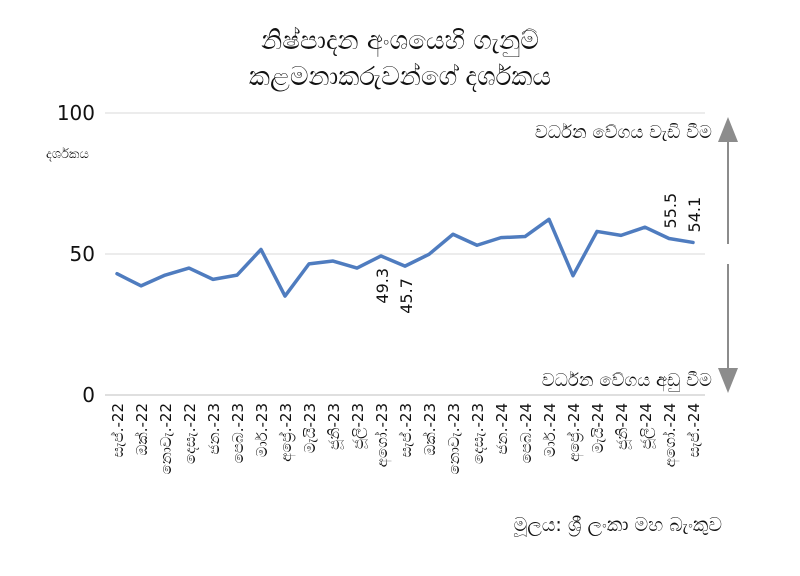  What do you see at coordinates (430, 429) in the screenshot?
I see `x-tick-label: ඔක්.-23` at bounding box center [430, 429].